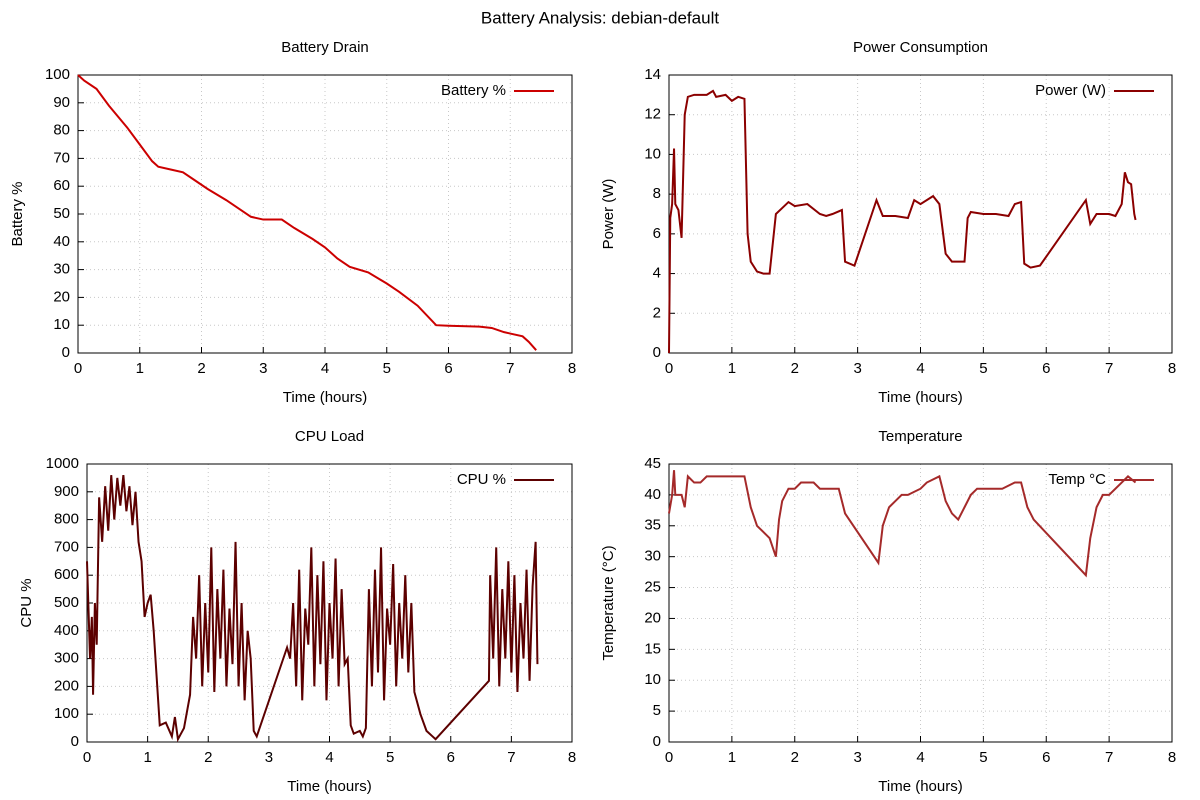 The width and height of the screenshot is (1200, 800). I want to click on subplot-title: Power Consumption, so click(920, 47).